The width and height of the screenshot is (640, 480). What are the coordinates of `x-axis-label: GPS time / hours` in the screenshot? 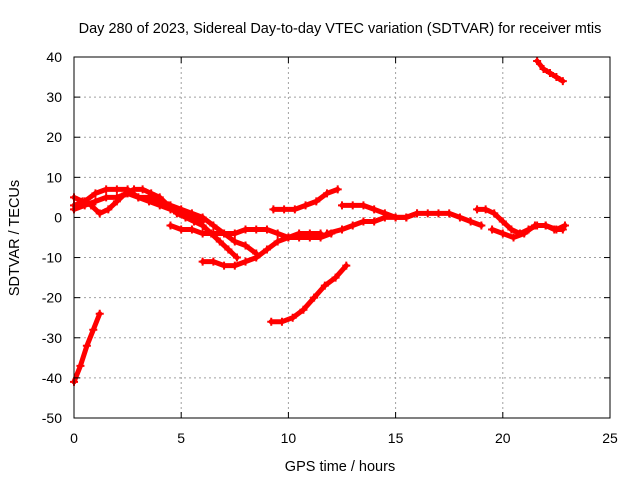 It's located at (340, 467).